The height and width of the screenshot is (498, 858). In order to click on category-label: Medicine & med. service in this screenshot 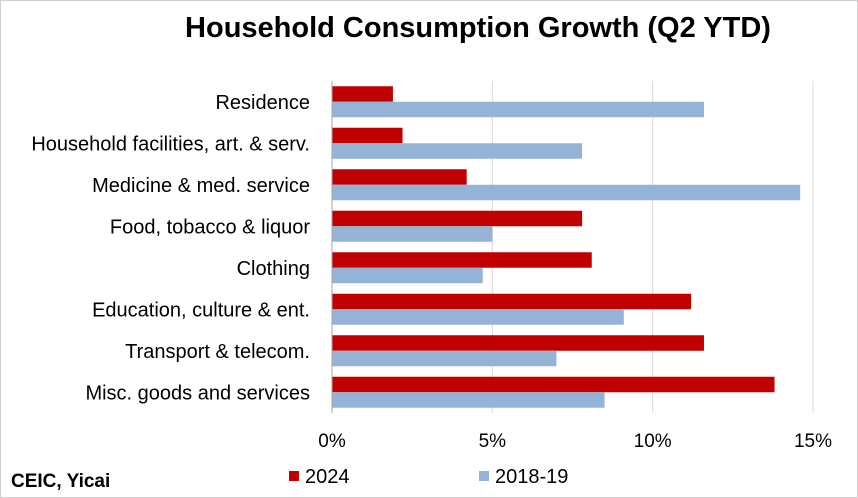, I will do `click(201, 186)`.